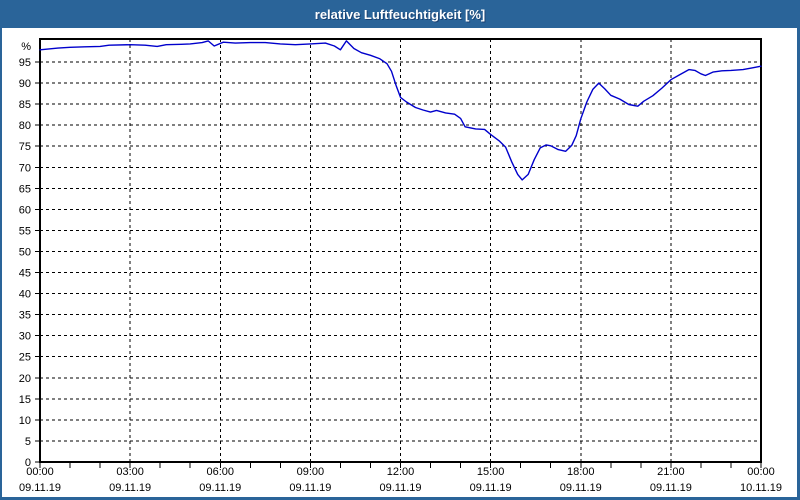 This screenshot has height=500, width=800. Describe the element at coordinates (25, 358) in the screenshot. I see `y-tick-label: 25` at that location.